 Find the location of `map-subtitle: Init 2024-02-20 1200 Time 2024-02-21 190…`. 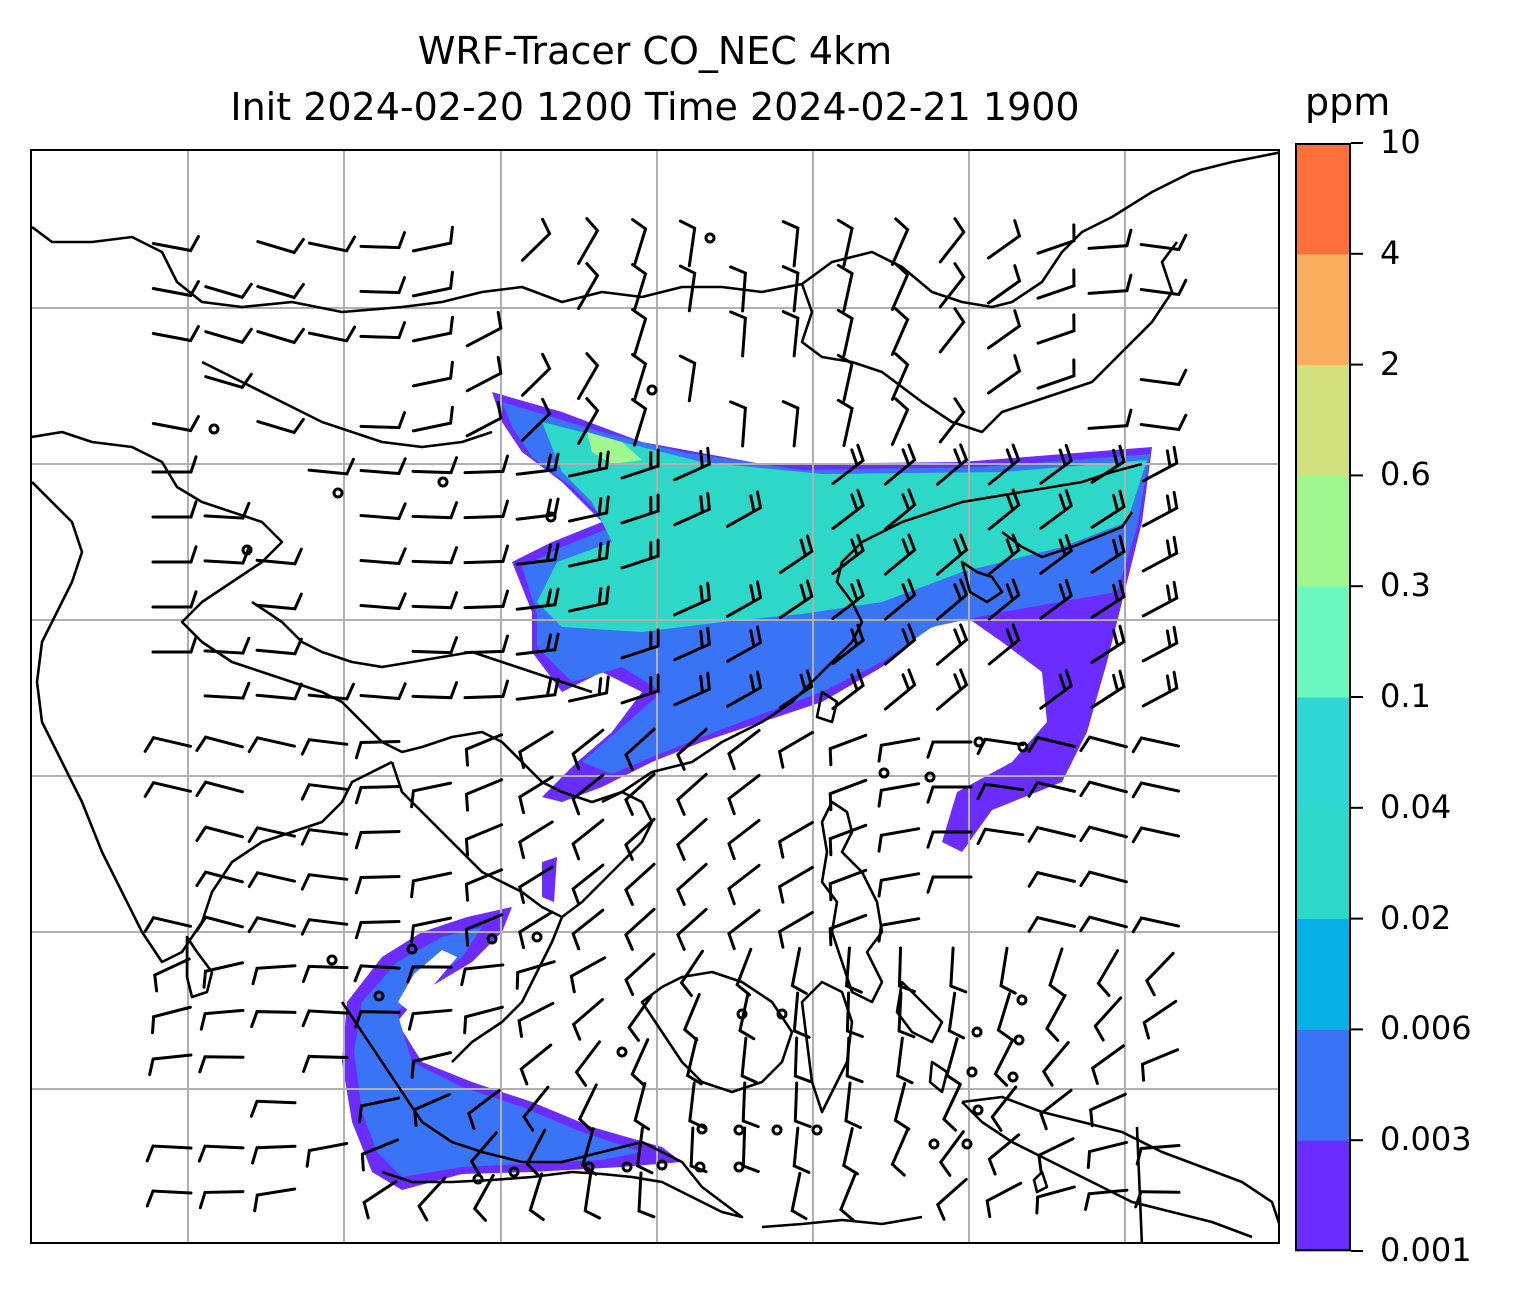

map-subtitle: Init 2024-02-20 1200 Time 2024-02-21 190… is located at coordinates (655, 107).